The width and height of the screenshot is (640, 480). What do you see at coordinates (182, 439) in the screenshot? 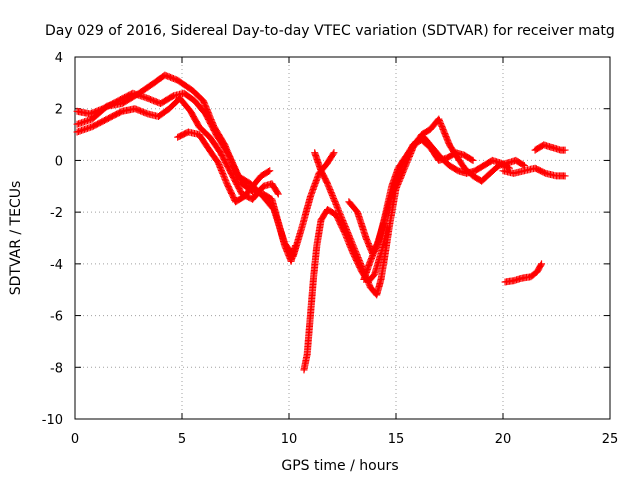
I see `x-tick-label: 5` at bounding box center [182, 439].